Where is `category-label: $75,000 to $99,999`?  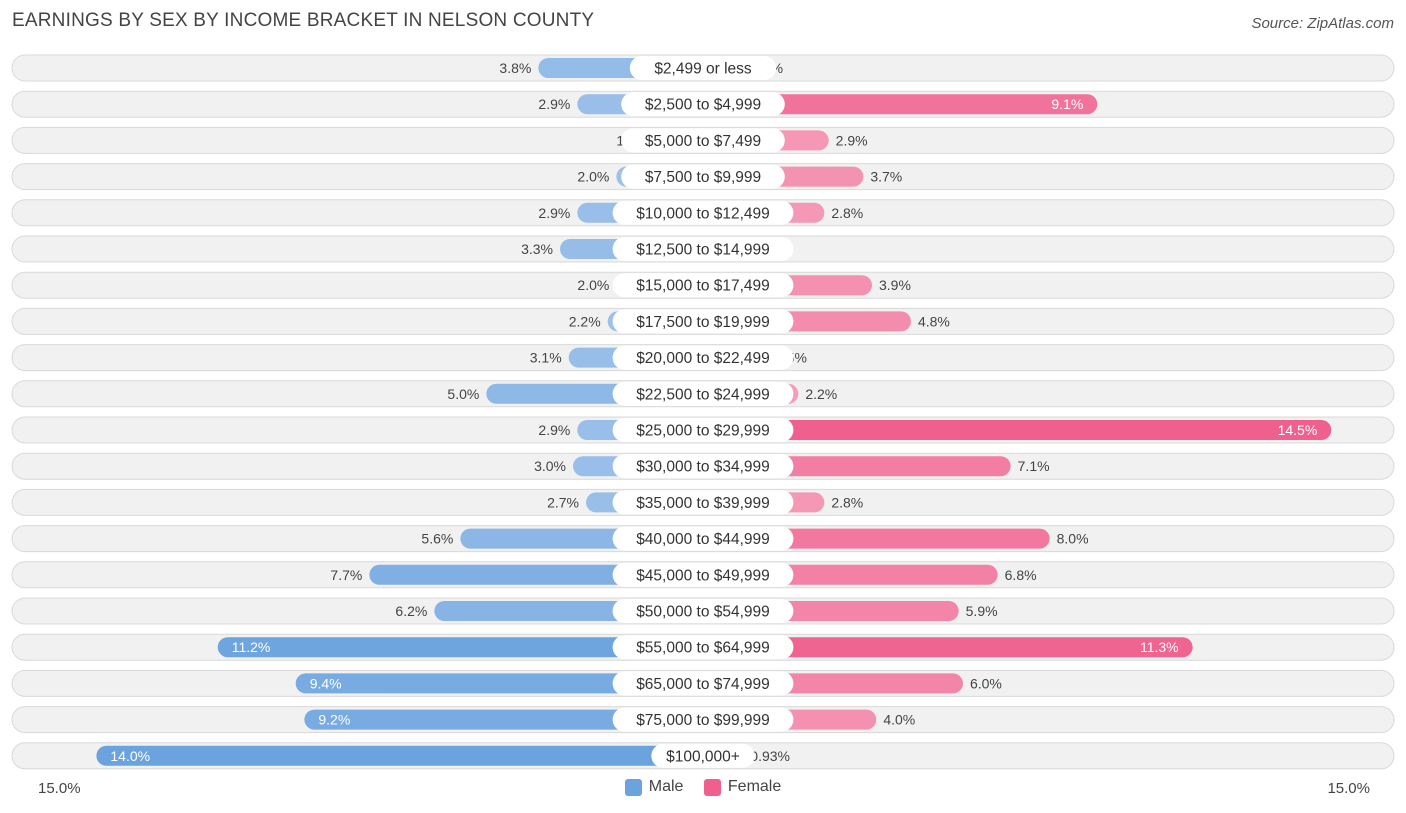 category-label: $75,000 to $99,999 is located at coordinates (703, 720).